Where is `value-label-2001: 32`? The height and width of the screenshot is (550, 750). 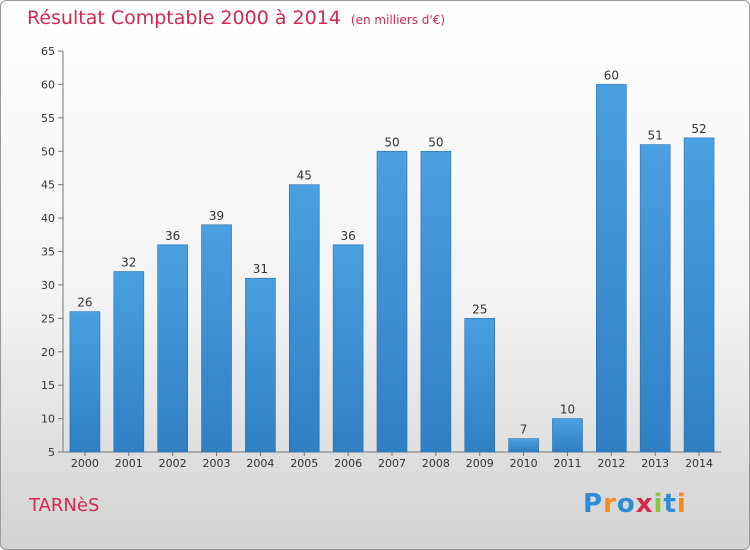 value-label-2001: 32 is located at coordinates (128, 263).